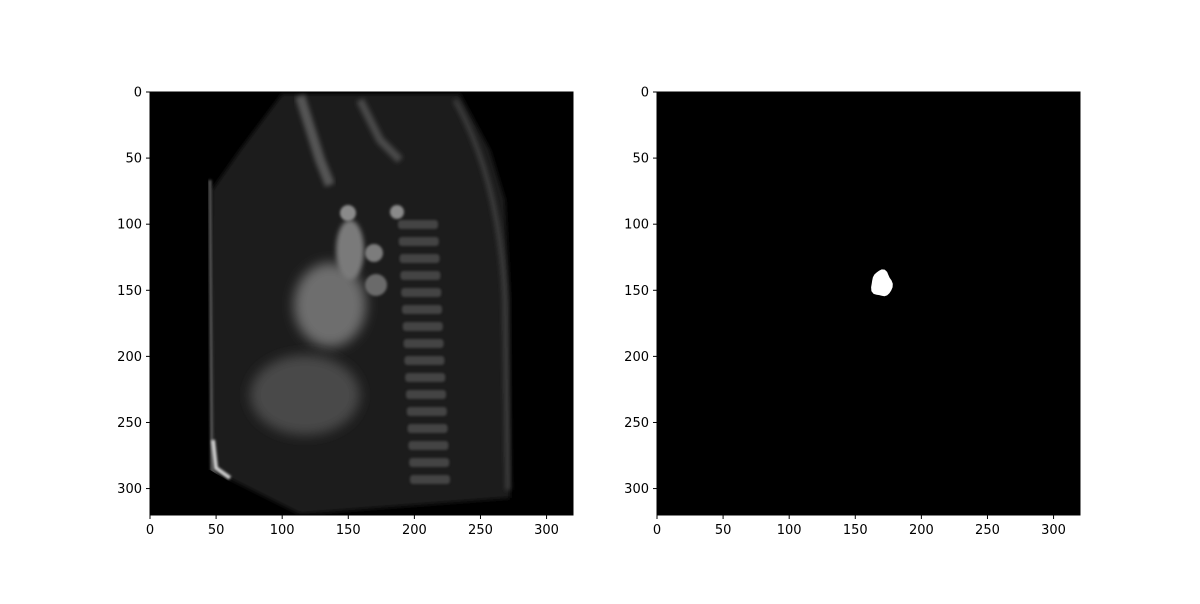  What do you see at coordinates (350, 250) in the screenshot?
I see `aorta-region` at bounding box center [350, 250].